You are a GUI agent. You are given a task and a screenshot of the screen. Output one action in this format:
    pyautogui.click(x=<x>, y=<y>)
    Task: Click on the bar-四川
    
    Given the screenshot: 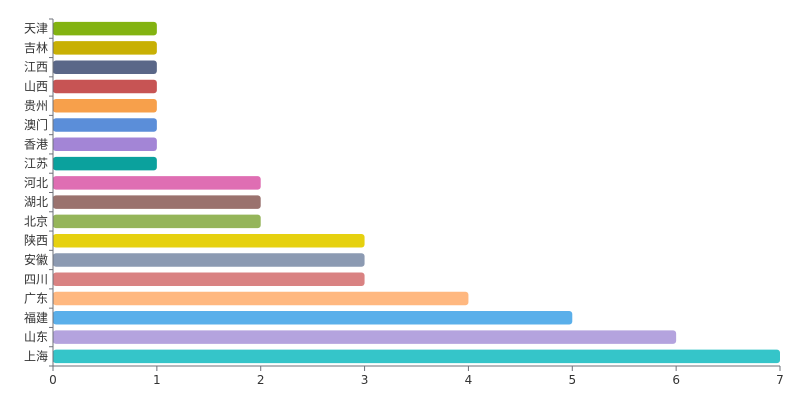 What is the action you would take?
    pyautogui.click(x=209, y=279)
    